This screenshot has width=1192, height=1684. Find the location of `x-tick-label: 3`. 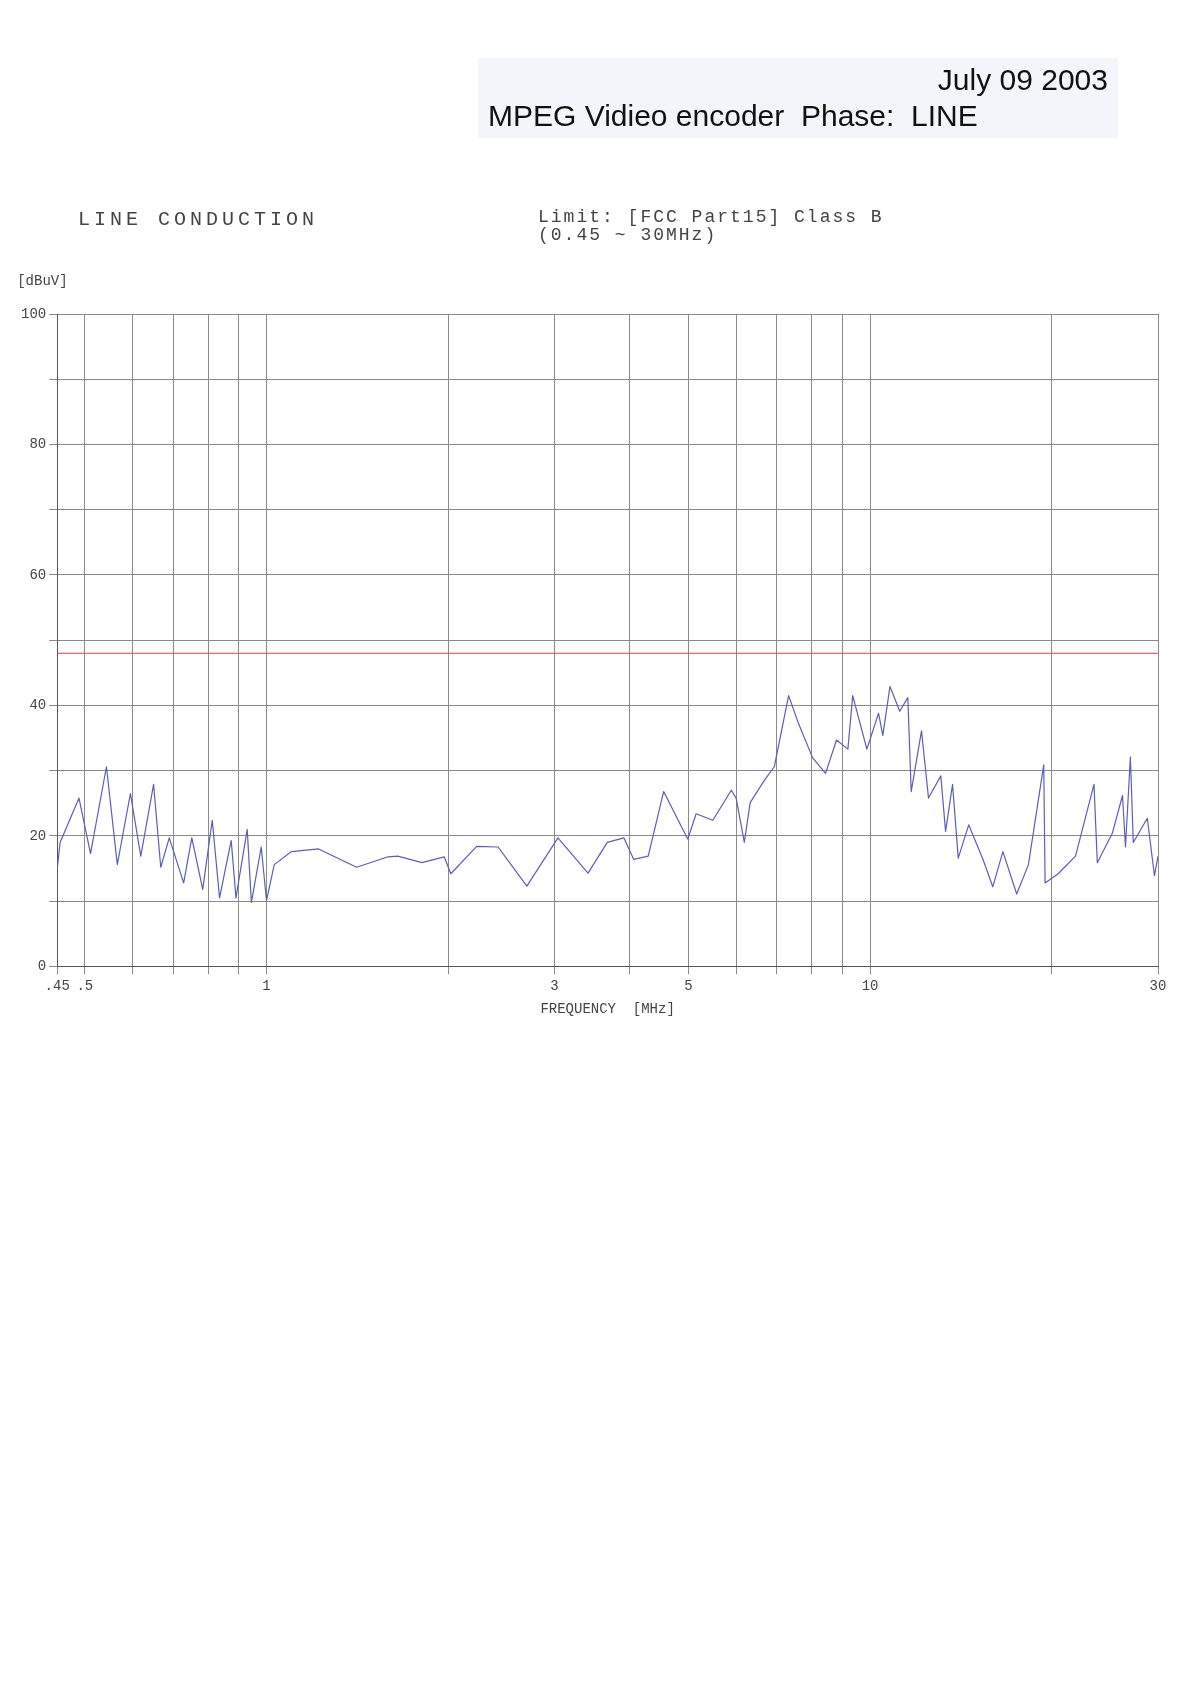

x-tick-label: 3 is located at coordinates (554, 985).